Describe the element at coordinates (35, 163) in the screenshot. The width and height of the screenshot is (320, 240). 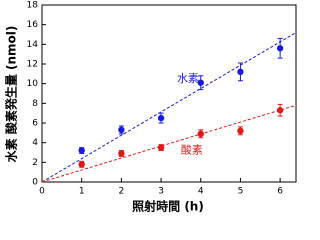
I see `y-tick-label: 2` at that location.